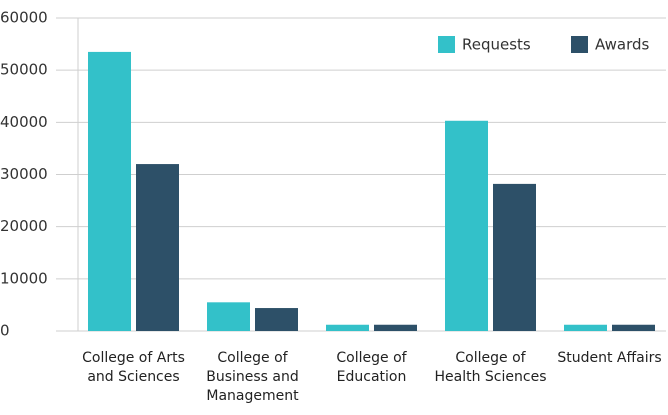 This screenshot has height=415, width=668. Describe the element at coordinates (24, 18) in the screenshot. I see `y-tick-label: 60000` at that location.